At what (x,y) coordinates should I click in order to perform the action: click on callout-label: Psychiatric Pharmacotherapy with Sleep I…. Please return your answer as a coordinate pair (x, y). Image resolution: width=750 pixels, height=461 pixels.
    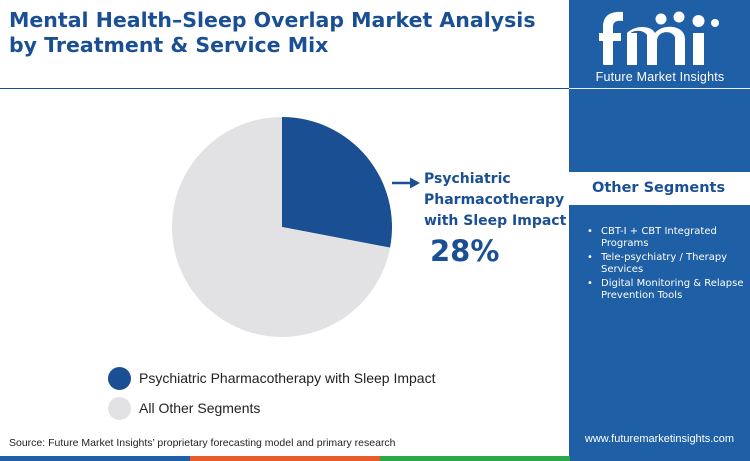
    Looking at the image, I should click on (495, 200).